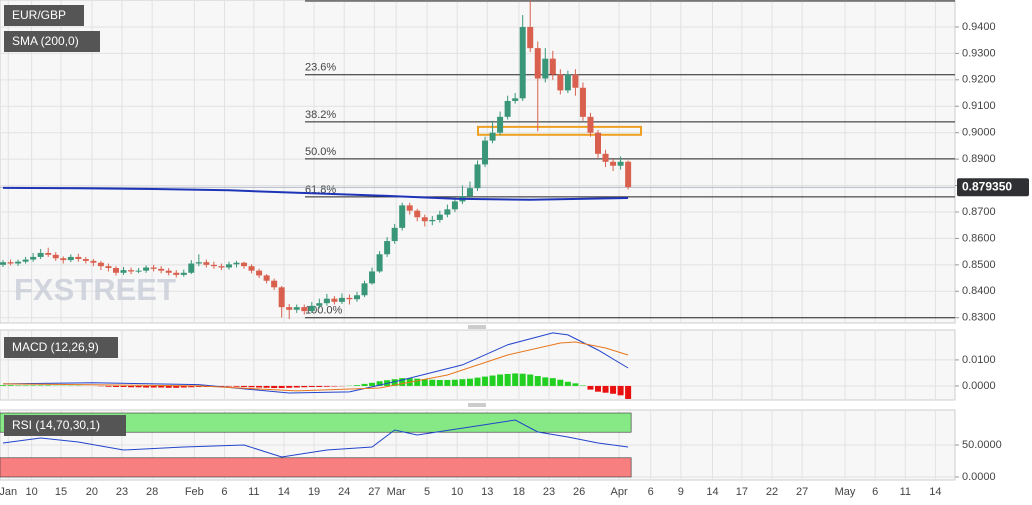 This screenshot has height=505, width=1032. Describe the element at coordinates (979, 80) in the screenshot. I see `y-tick-label: 0.9200` at that location.